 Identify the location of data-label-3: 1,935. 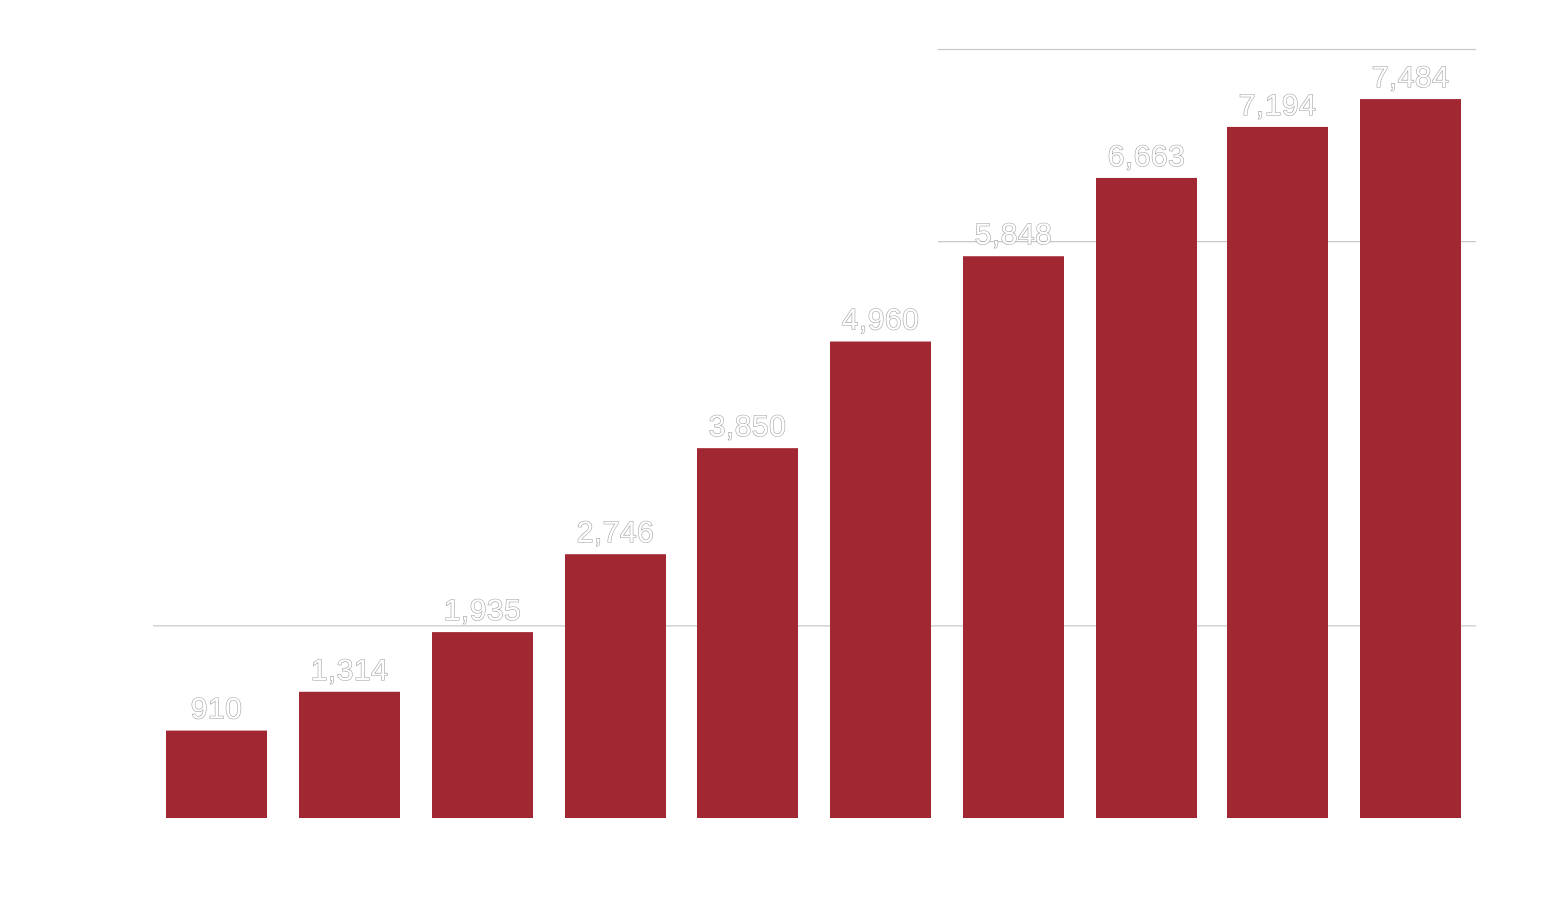
(483, 610).